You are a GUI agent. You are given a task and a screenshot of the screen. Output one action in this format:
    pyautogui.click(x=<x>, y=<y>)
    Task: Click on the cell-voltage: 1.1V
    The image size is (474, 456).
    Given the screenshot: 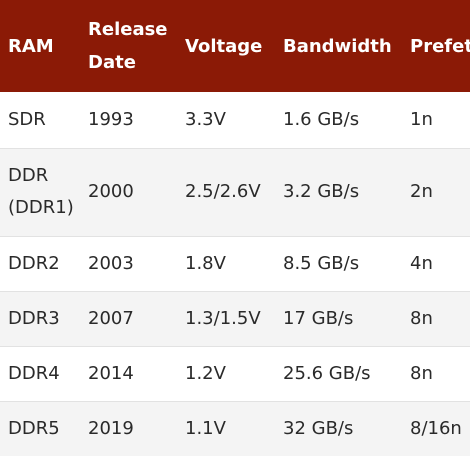 What is the action you would take?
    pyautogui.click(x=205, y=428)
    